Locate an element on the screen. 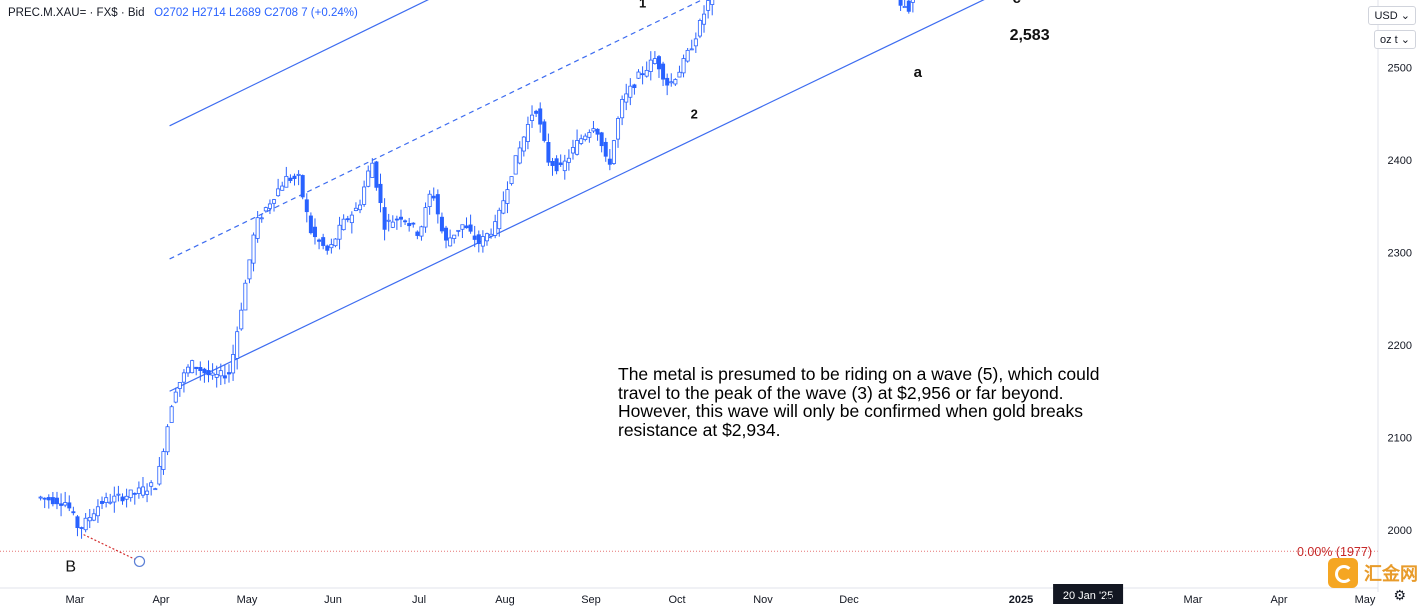 The width and height of the screenshot is (1424, 610). price-tick-label: 2500 is located at coordinates (1400, 69).